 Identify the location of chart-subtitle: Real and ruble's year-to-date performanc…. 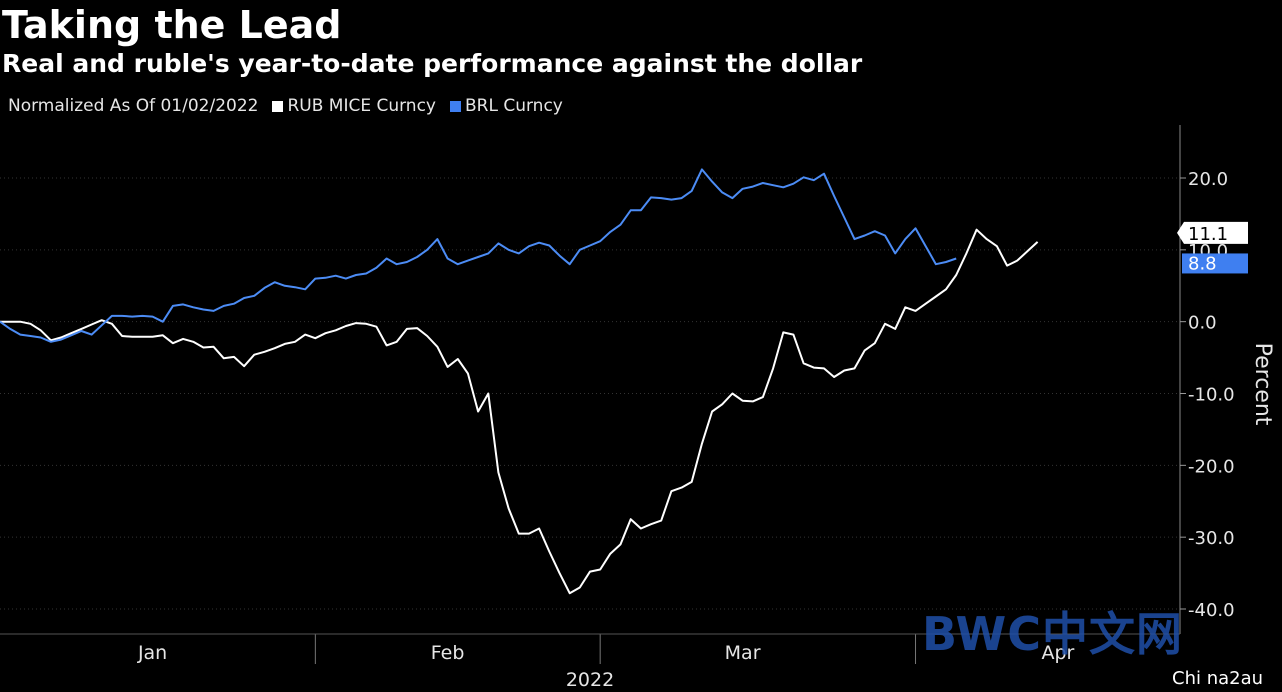
(432, 63).